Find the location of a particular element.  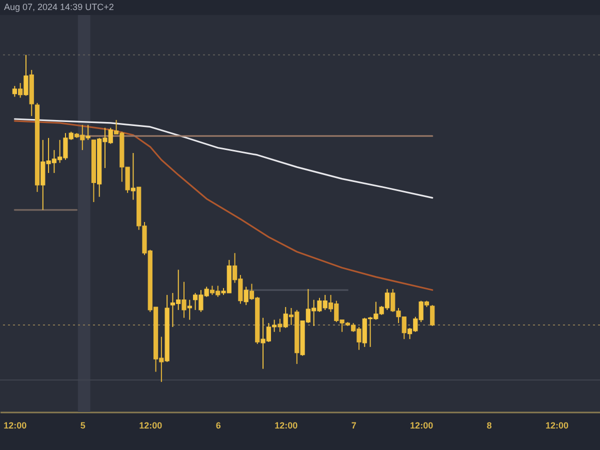

x-tick-label: 5 is located at coordinates (83, 425).